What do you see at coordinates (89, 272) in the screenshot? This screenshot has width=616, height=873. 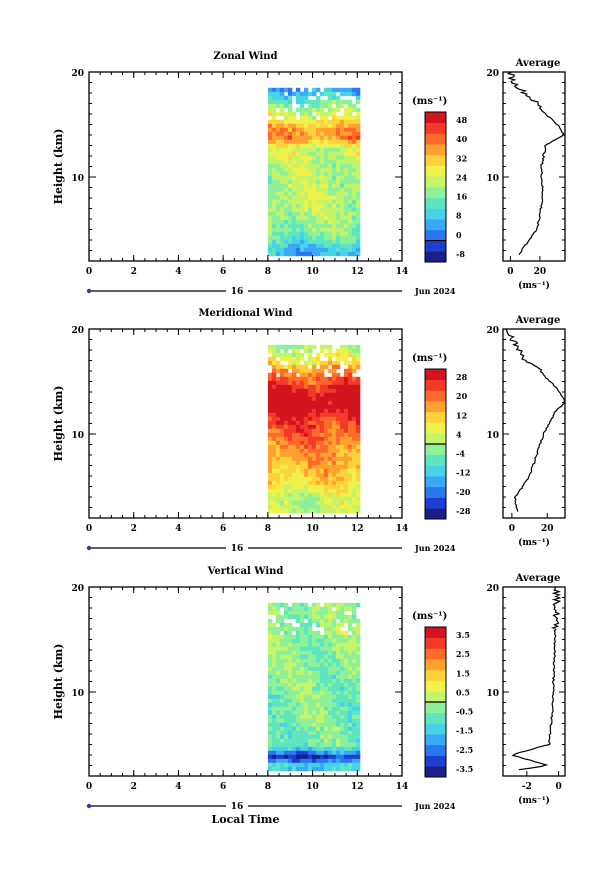 I see `x-tick-label: 0` at bounding box center [89, 272].